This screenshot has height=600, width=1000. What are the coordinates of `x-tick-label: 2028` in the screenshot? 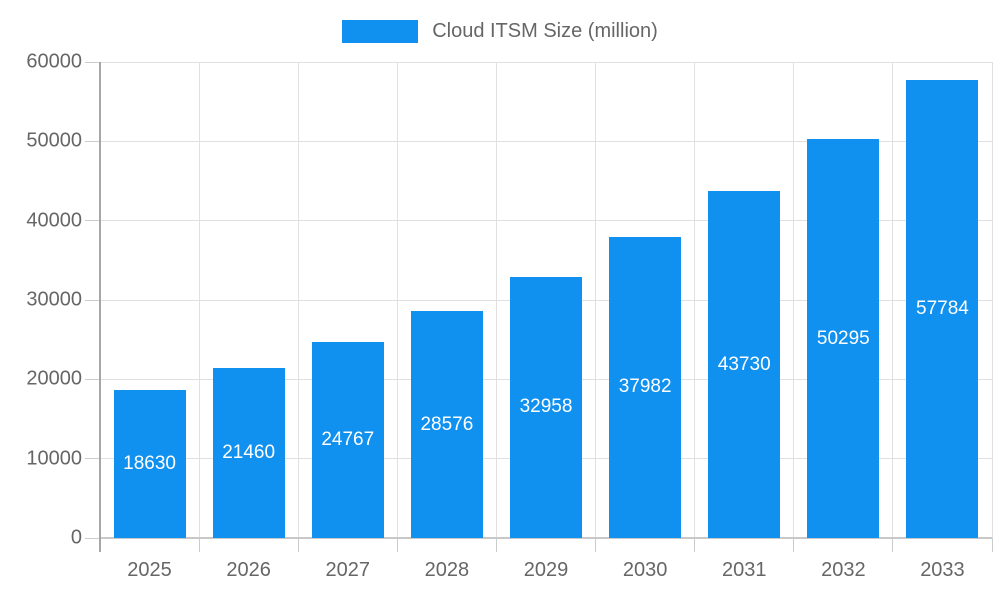 It's located at (447, 570).